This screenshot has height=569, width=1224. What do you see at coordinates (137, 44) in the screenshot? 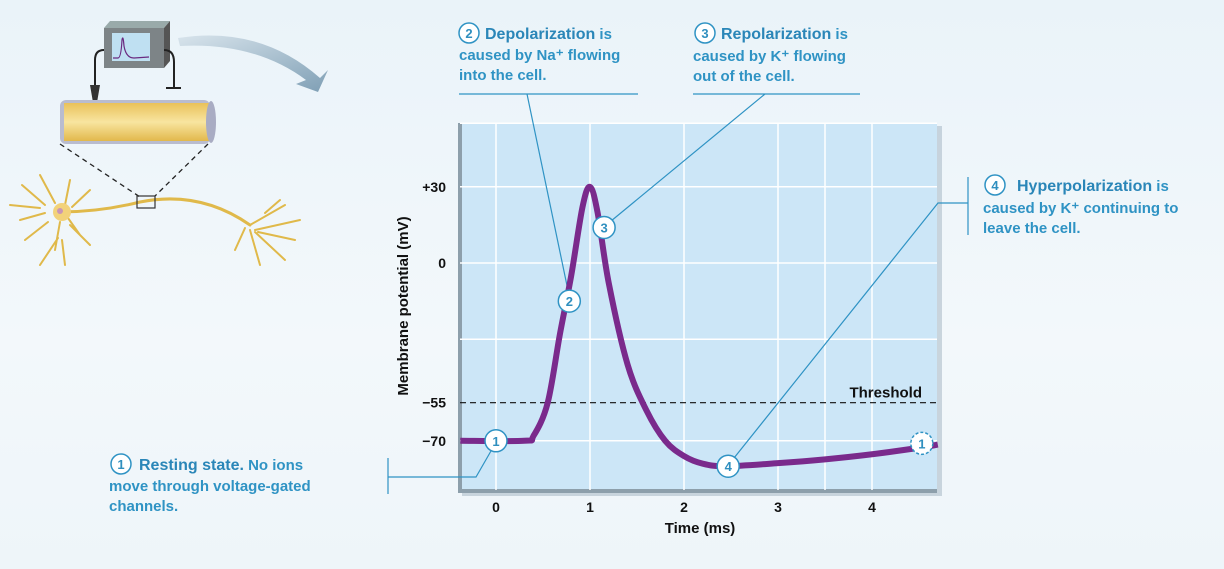
I see `oscilloscope-icon` at bounding box center [137, 44].